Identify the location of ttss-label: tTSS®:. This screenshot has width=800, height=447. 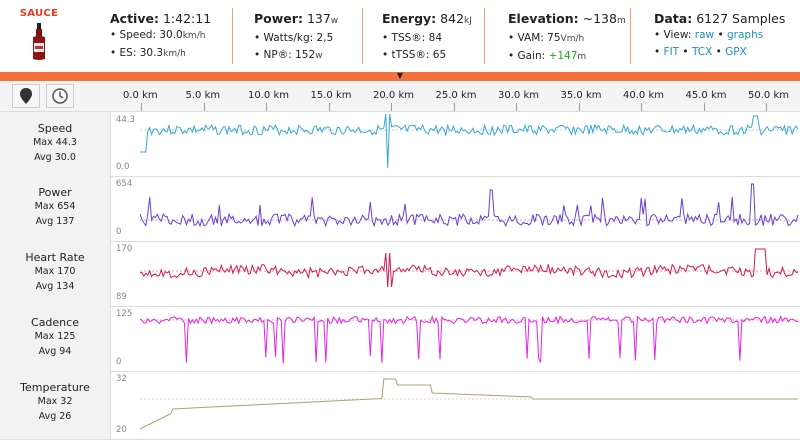
(410, 55).